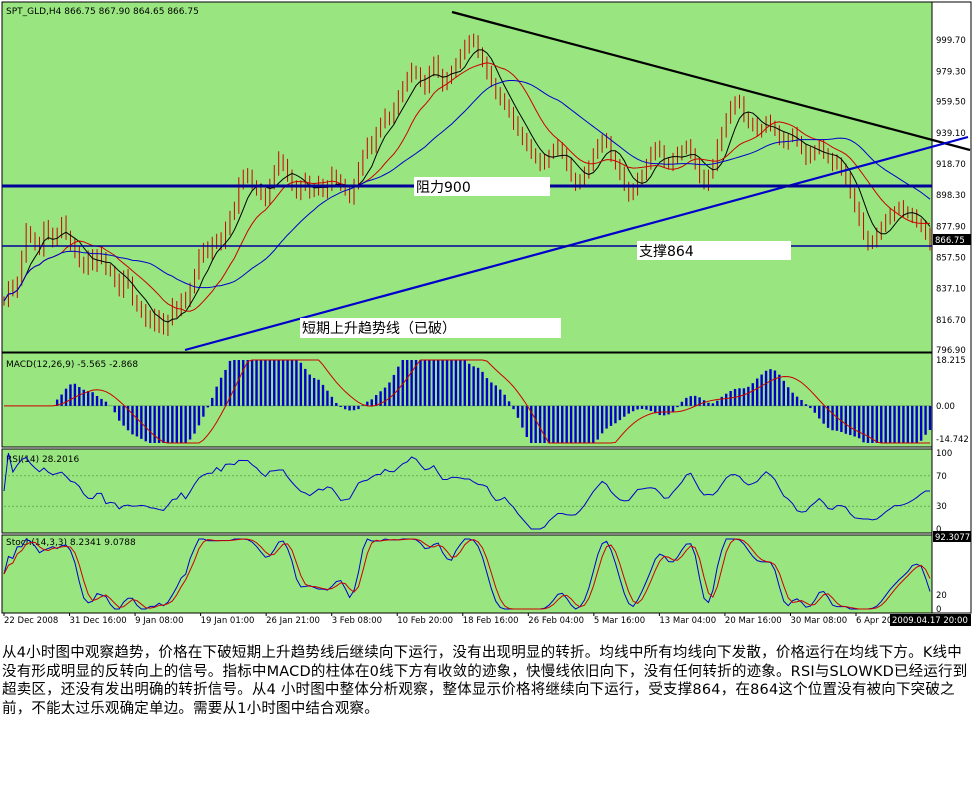  What do you see at coordinates (818, 621) in the screenshot?
I see `x-tick-label: 30 Mar 08:00` at bounding box center [818, 621].